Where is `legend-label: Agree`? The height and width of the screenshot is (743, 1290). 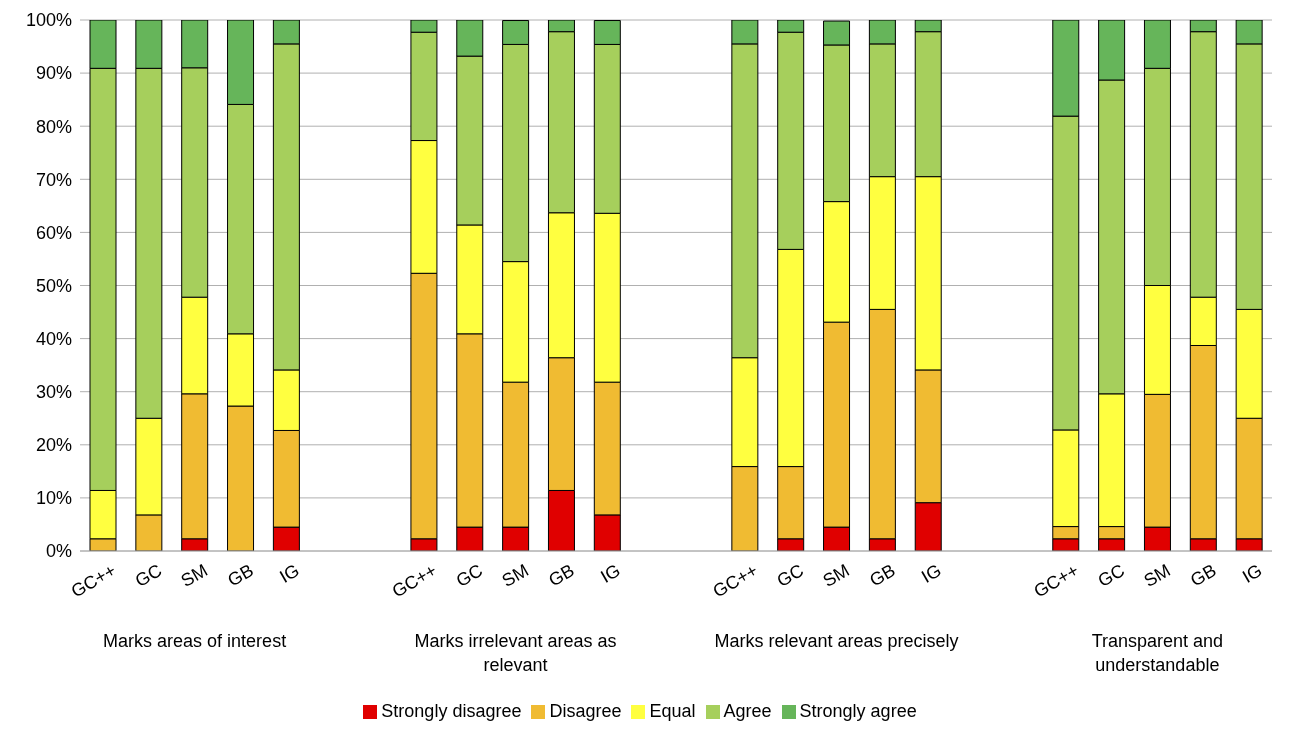
legend-label: Agree is located at coordinates (747, 711).